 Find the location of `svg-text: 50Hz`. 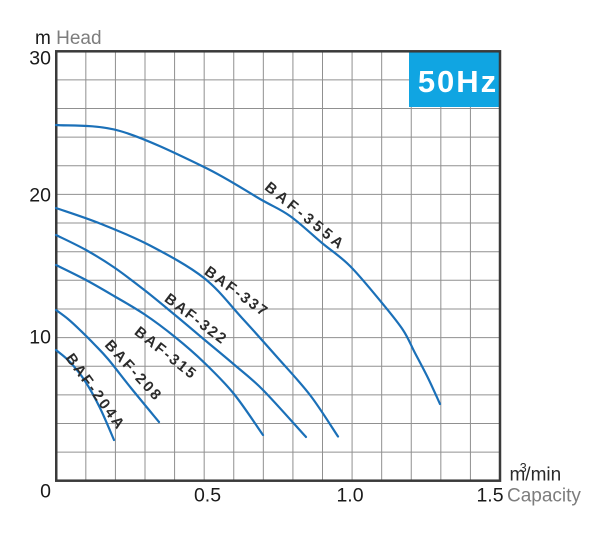

svg-text: 50Hz is located at coordinates (458, 81).